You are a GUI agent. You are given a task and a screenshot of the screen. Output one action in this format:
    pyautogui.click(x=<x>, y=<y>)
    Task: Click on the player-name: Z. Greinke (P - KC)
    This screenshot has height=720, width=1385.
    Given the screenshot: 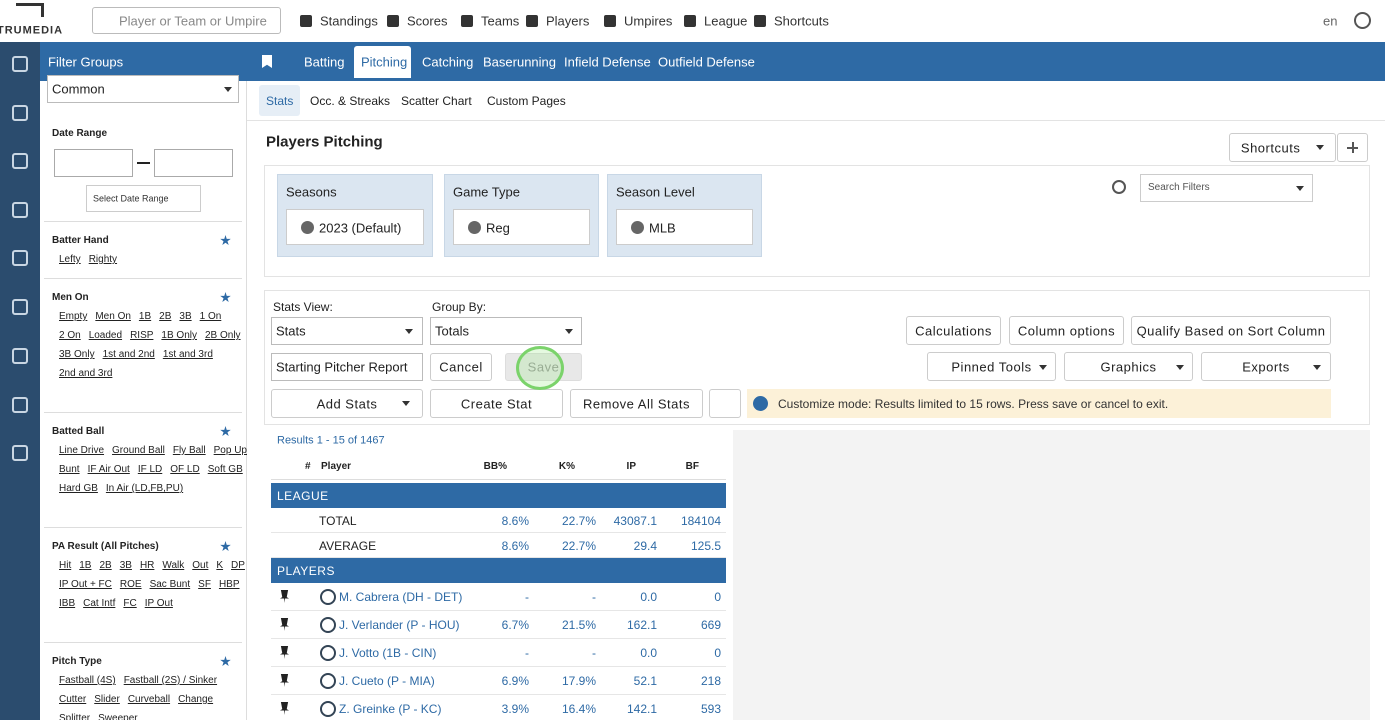 What is the action you would take?
    pyautogui.click(x=390, y=709)
    